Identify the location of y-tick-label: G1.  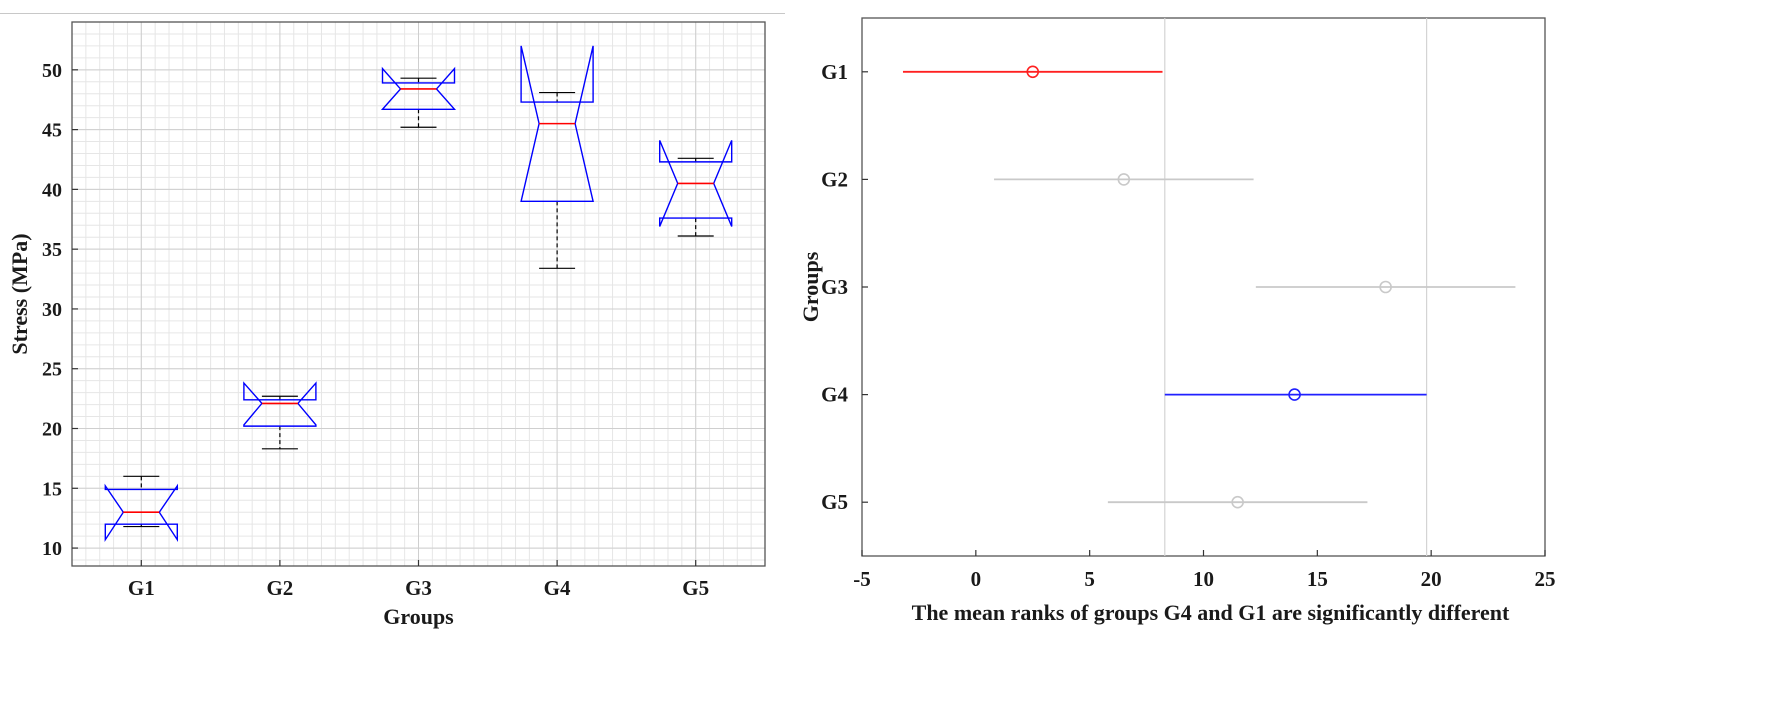
(834, 72).